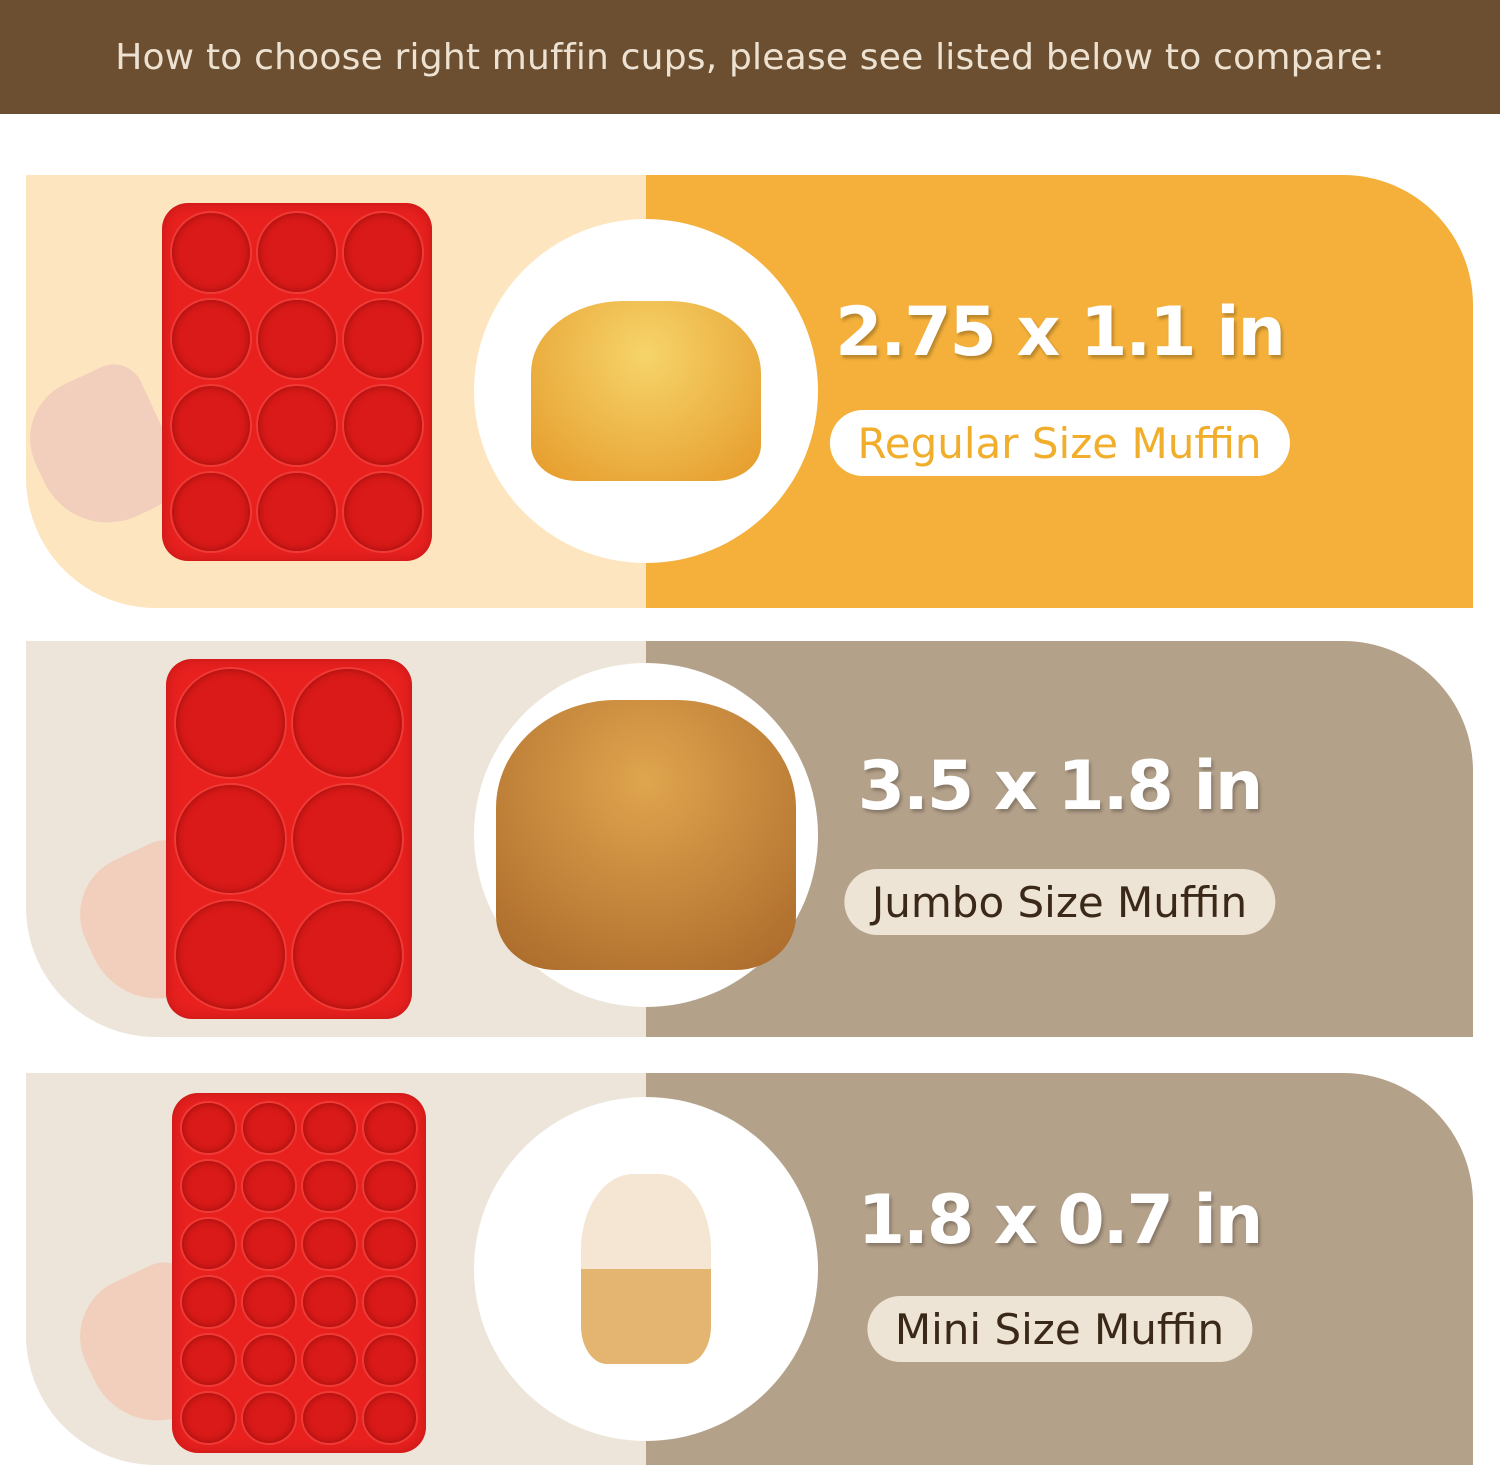  Describe the element at coordinates (1060, 1220) in the screenshot. I see `size-dimensions: 1.8 x 0.7 in` at that location.